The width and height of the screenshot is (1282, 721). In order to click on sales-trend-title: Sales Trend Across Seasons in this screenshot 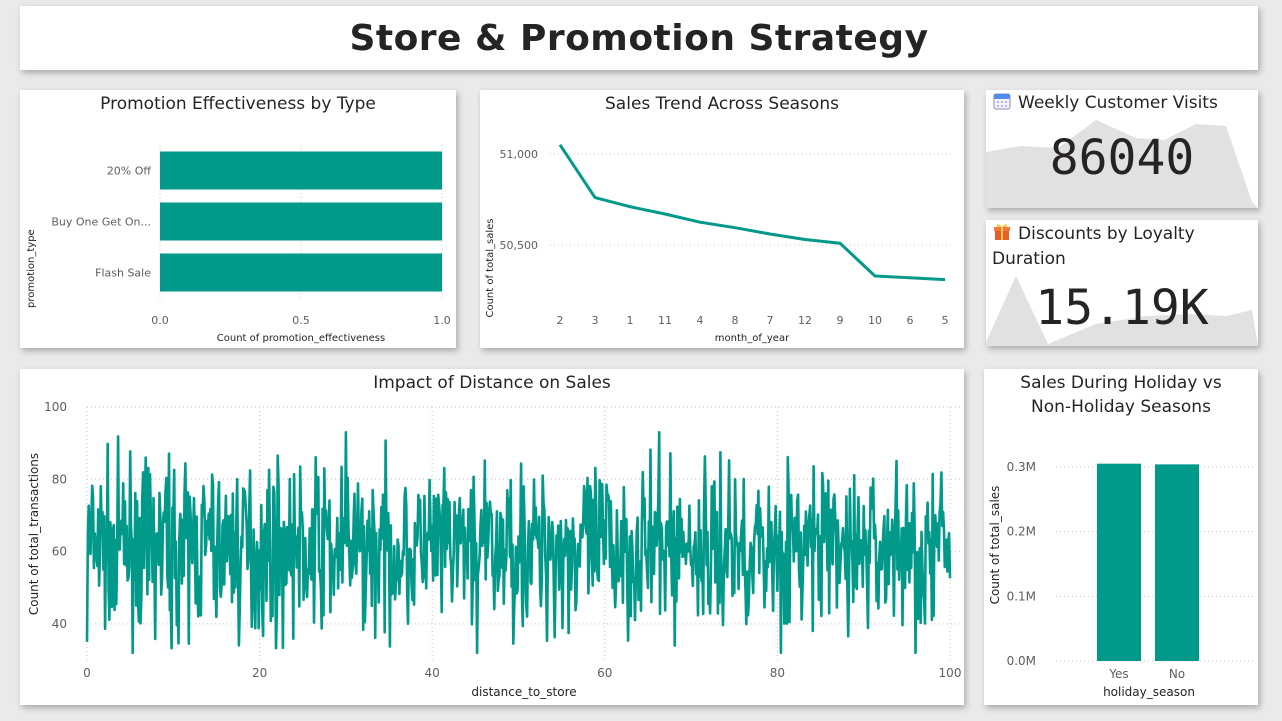, I will do `click(722, 104)`.